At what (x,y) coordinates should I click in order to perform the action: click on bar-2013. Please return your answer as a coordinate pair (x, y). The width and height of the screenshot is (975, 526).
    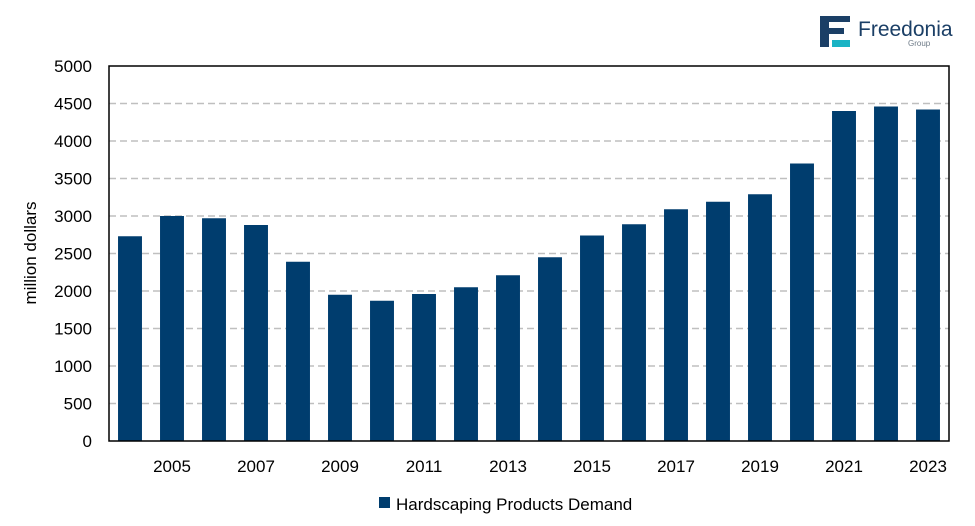
    Looking at the image, I should click on (508, 358).